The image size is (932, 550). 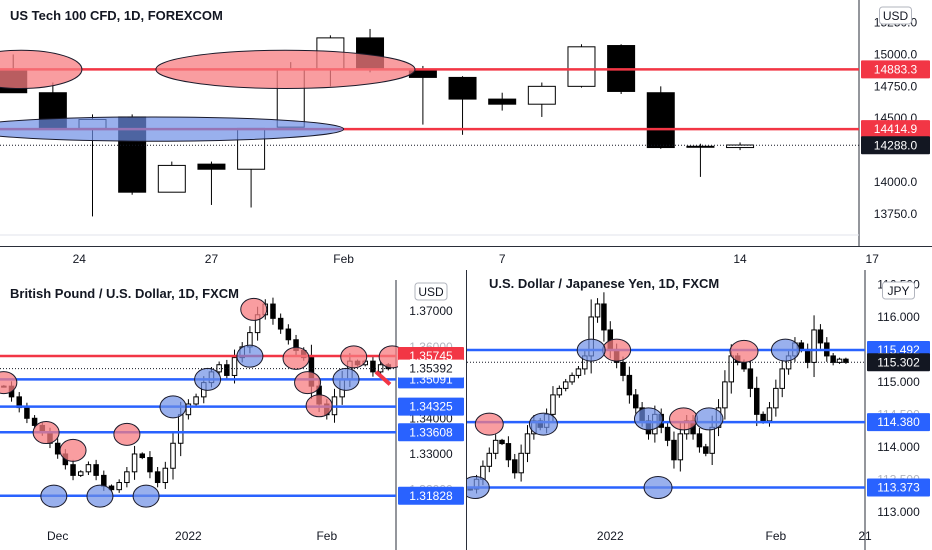 What do you see at coordinates (466, 410) in the screenshot?
I see `panel-divider-vertical` at bounding box center [466, 410].